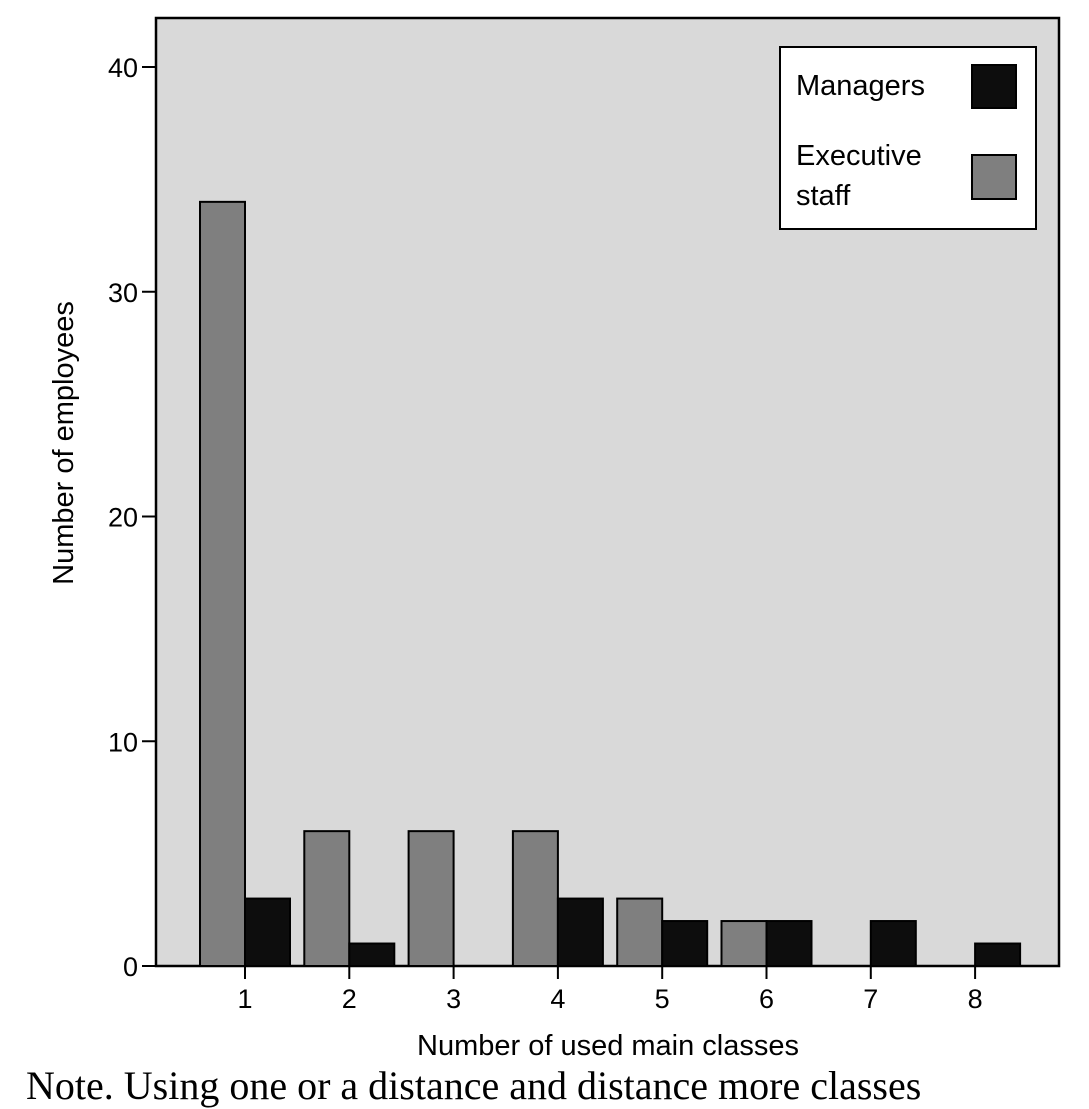 The height and width of the screenshot is (1109, 1089). I want to click on x-tick-label-3: 3, so click(453, 999).